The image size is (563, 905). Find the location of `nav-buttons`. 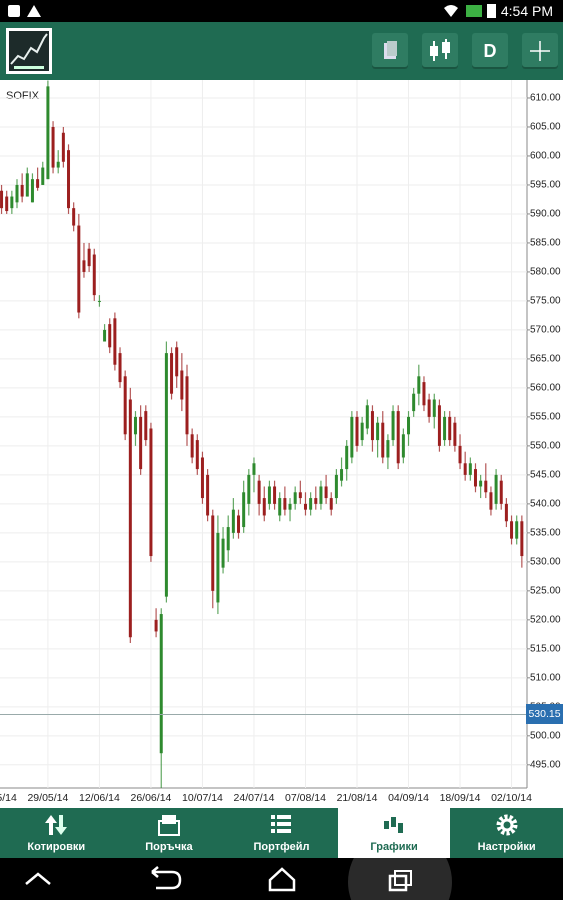

nav-buttons is located at coordinates (238, 867).